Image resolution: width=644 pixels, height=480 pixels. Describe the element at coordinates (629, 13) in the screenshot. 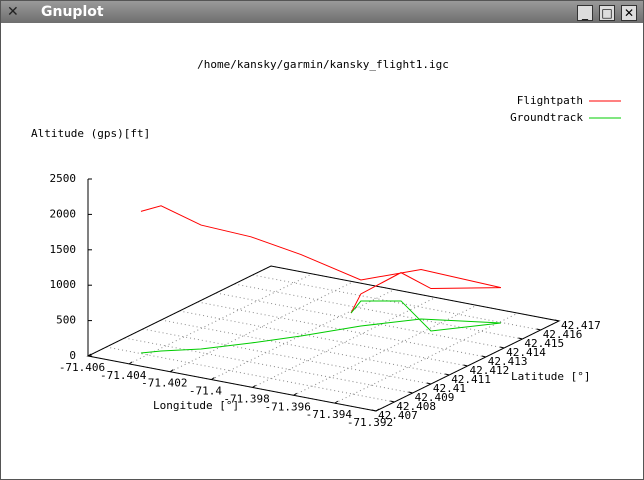

I see `close-button: ✕` at that location.